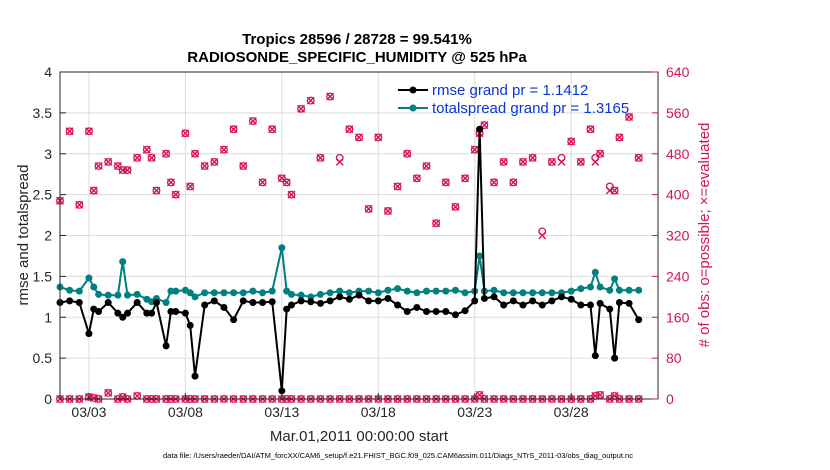 The image size is (830, 470). What do you see at coordinates (704, 235) in the screenshot?
I see `y2-axis-label: # of obs: o=possible; ×=evaluated` at bounding box center [704, 235].